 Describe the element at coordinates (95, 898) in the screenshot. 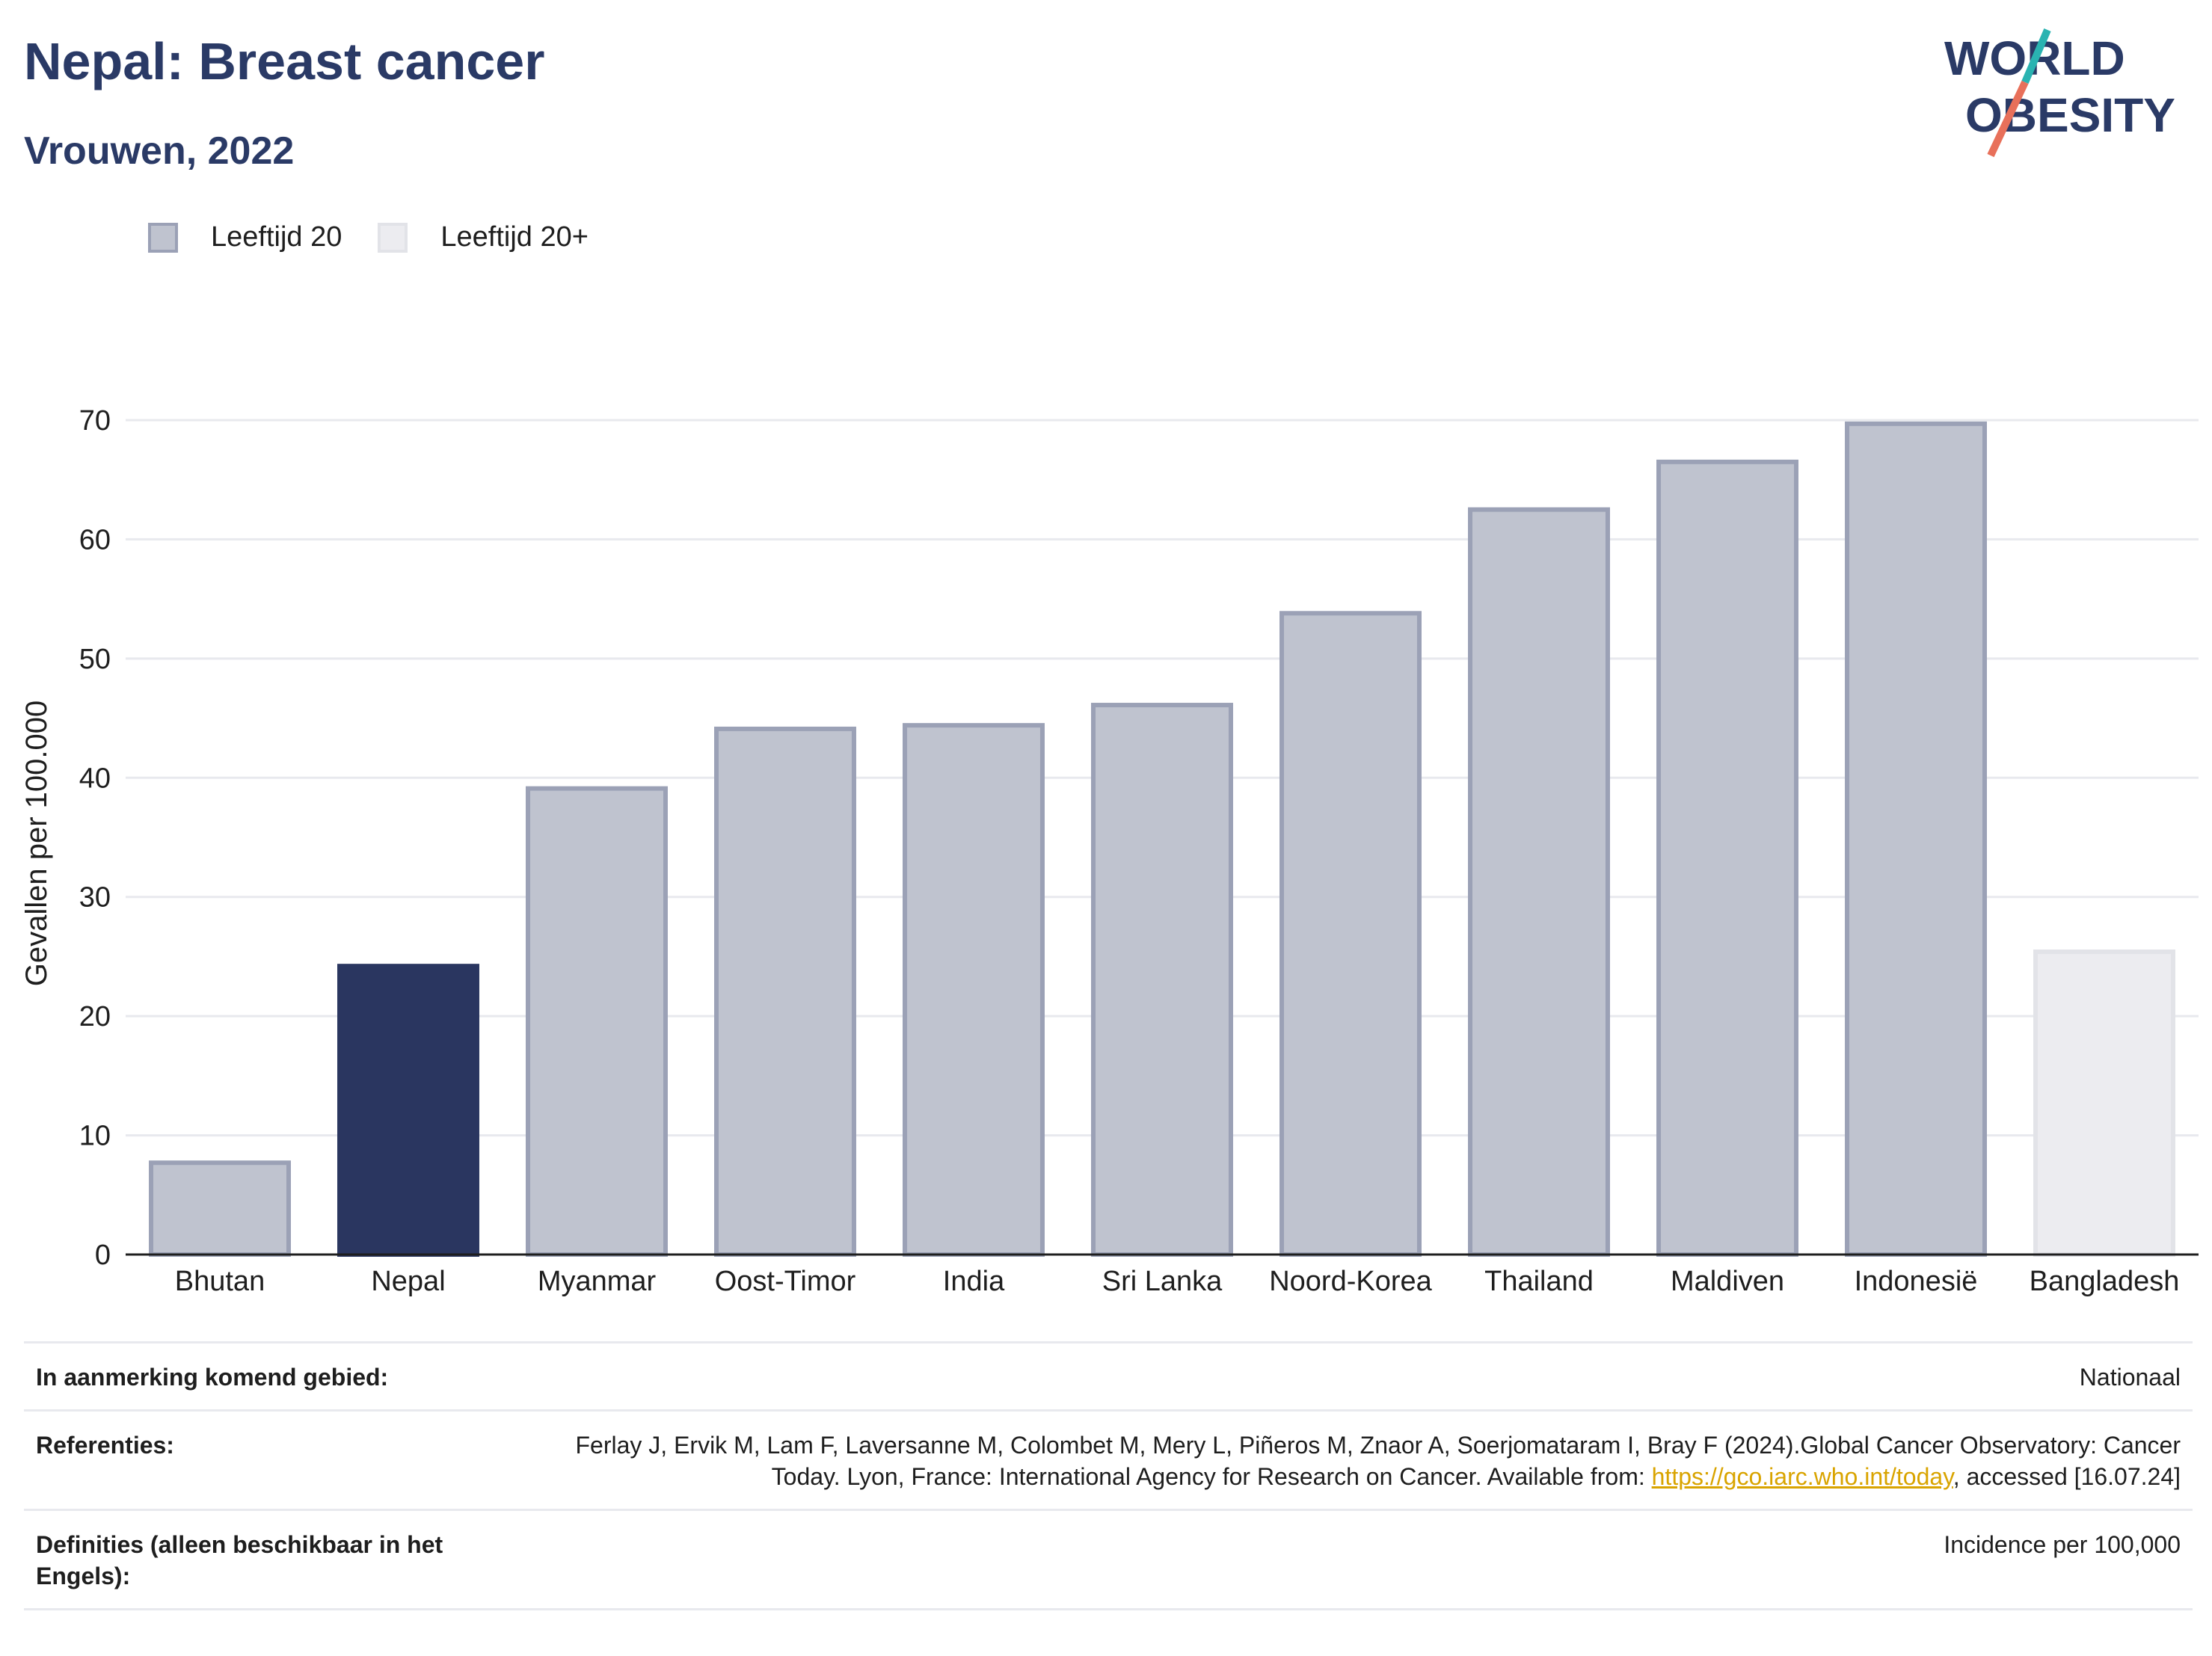

I see `y-tick-label: 30` at that location.